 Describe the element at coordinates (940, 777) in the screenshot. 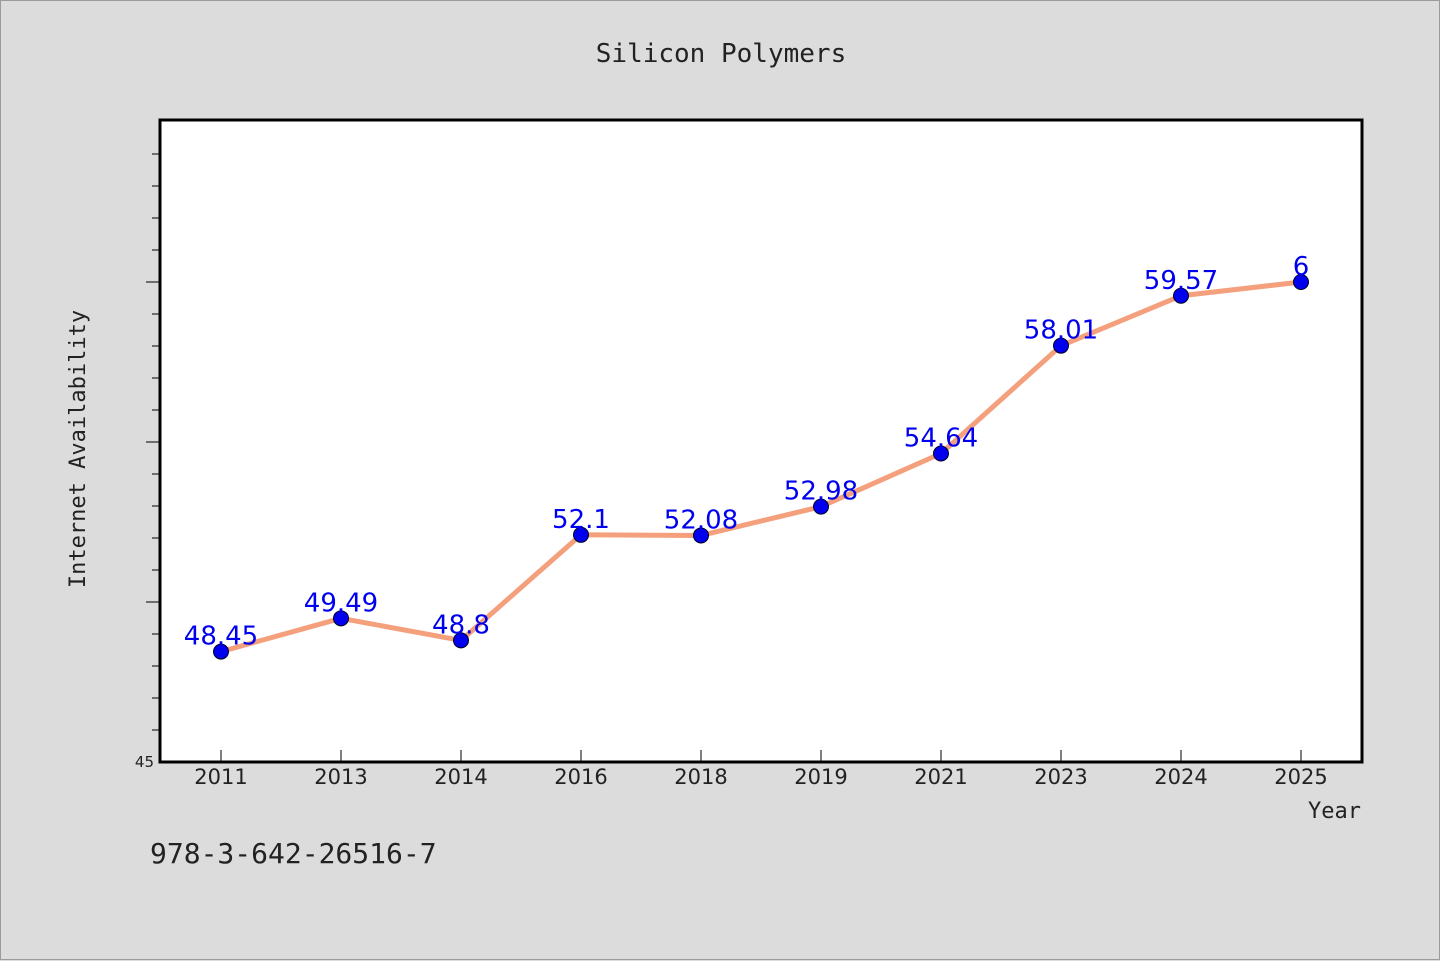

I see `x-tick-label: 2021` at that location.